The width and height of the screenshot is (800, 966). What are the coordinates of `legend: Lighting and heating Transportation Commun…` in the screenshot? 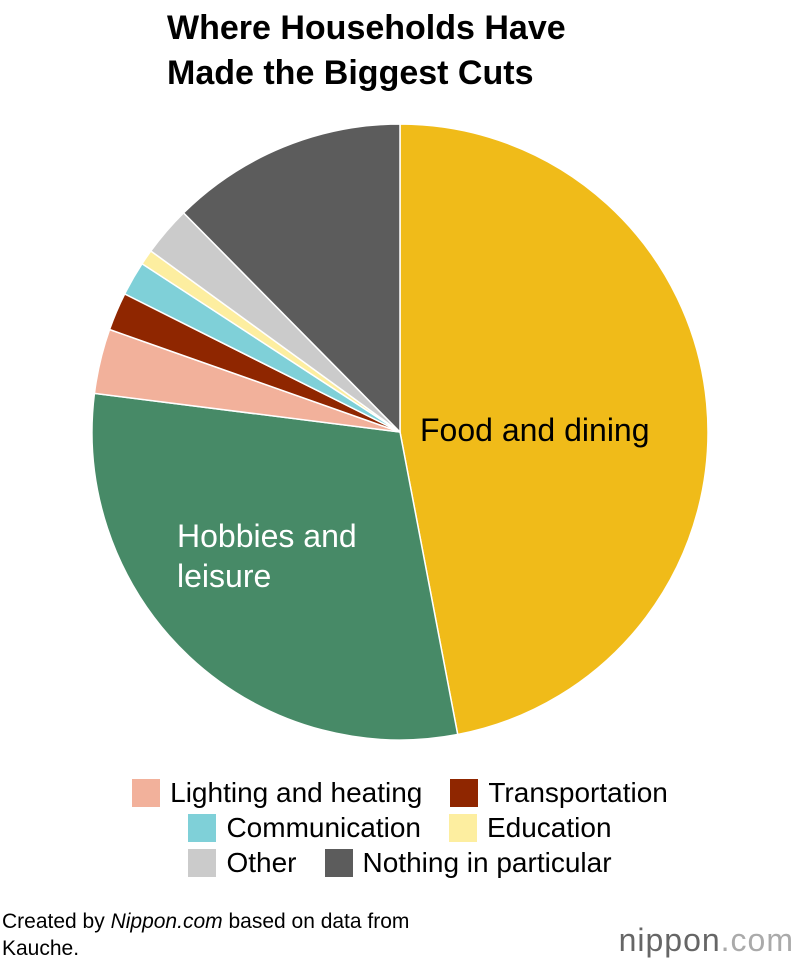 It's located at (400, 827).